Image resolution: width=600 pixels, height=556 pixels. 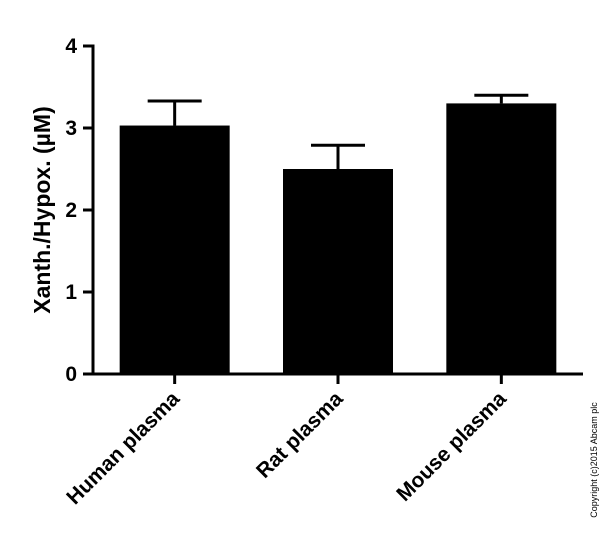 What do you see at coordinates (123, 448) in the screenshot?
I see `x-category-label: Human plasma` at bounding box center [123, 448].